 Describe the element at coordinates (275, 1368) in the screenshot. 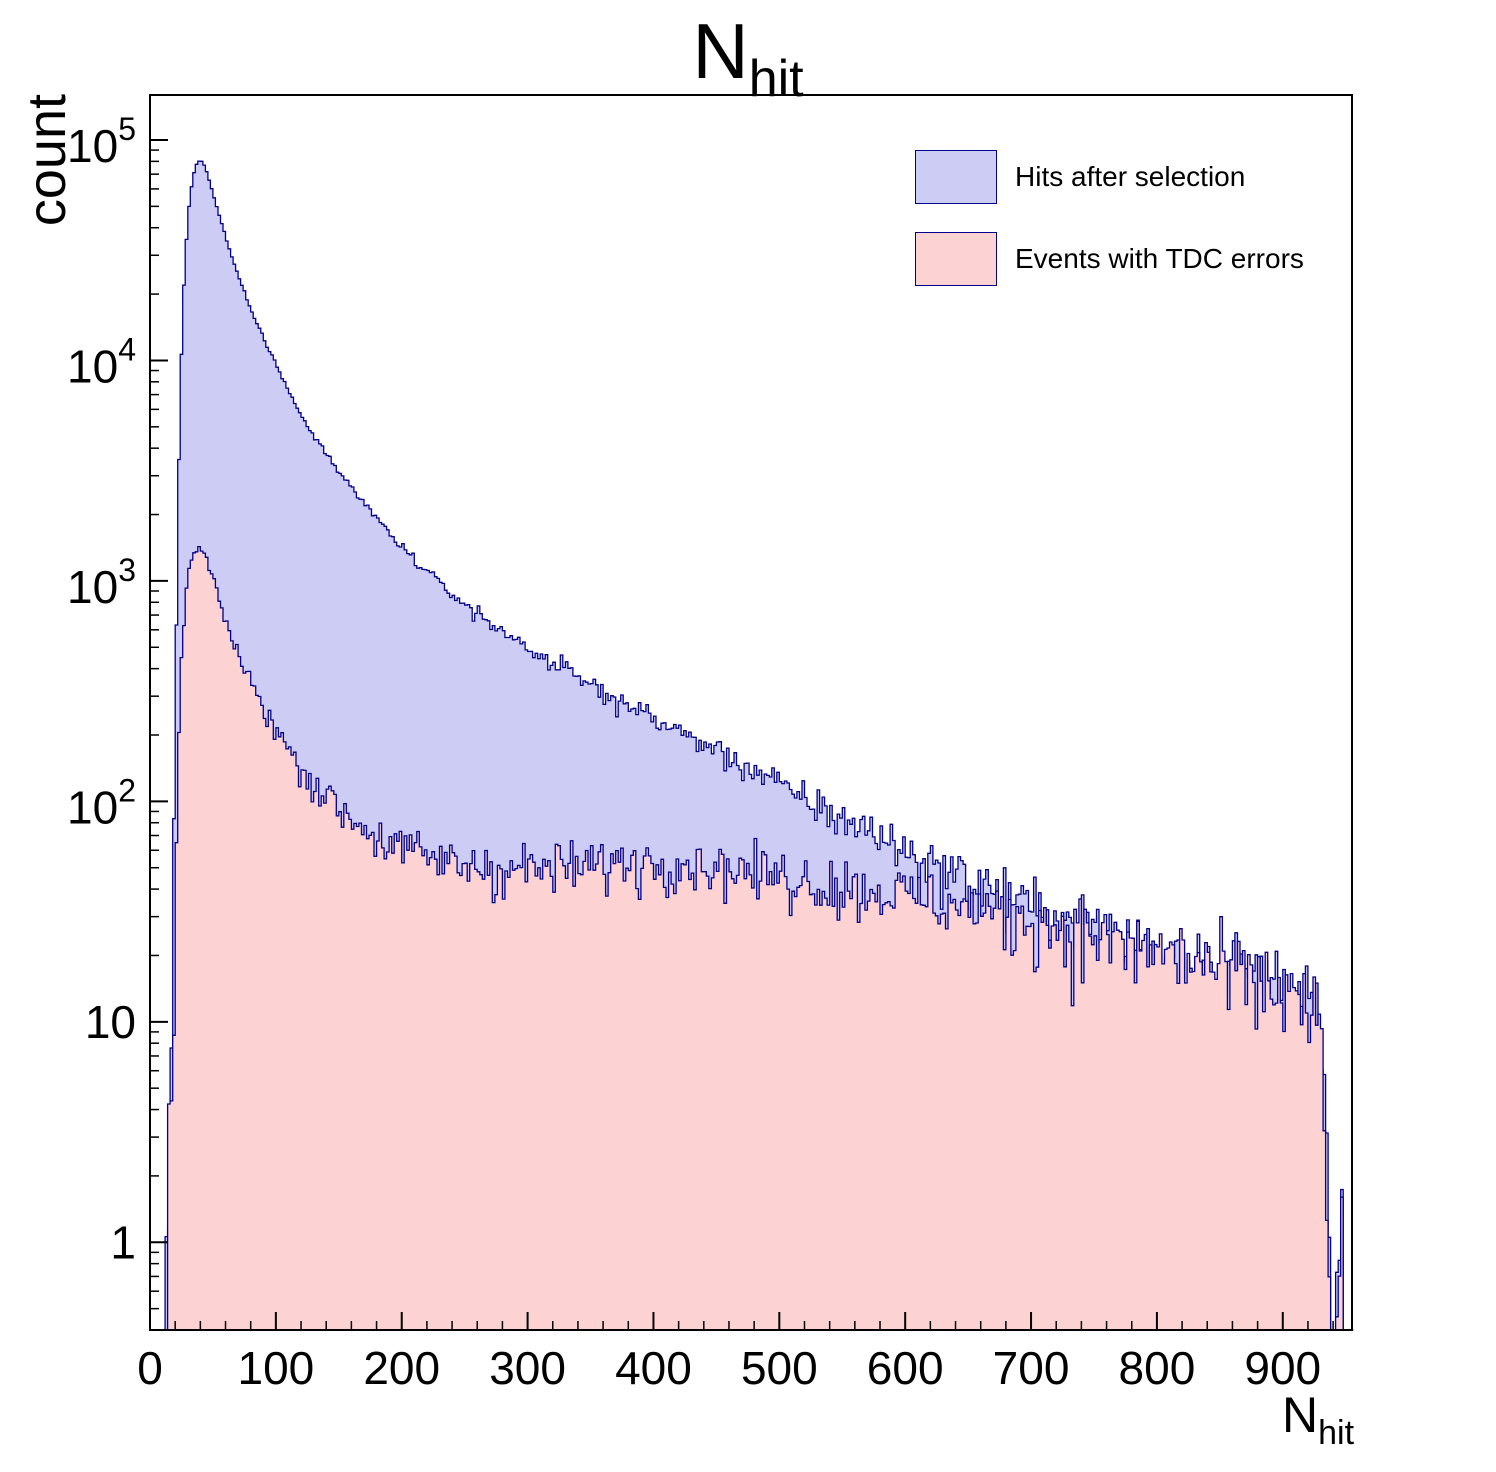

I see `x-tick-label: 100` at that location.